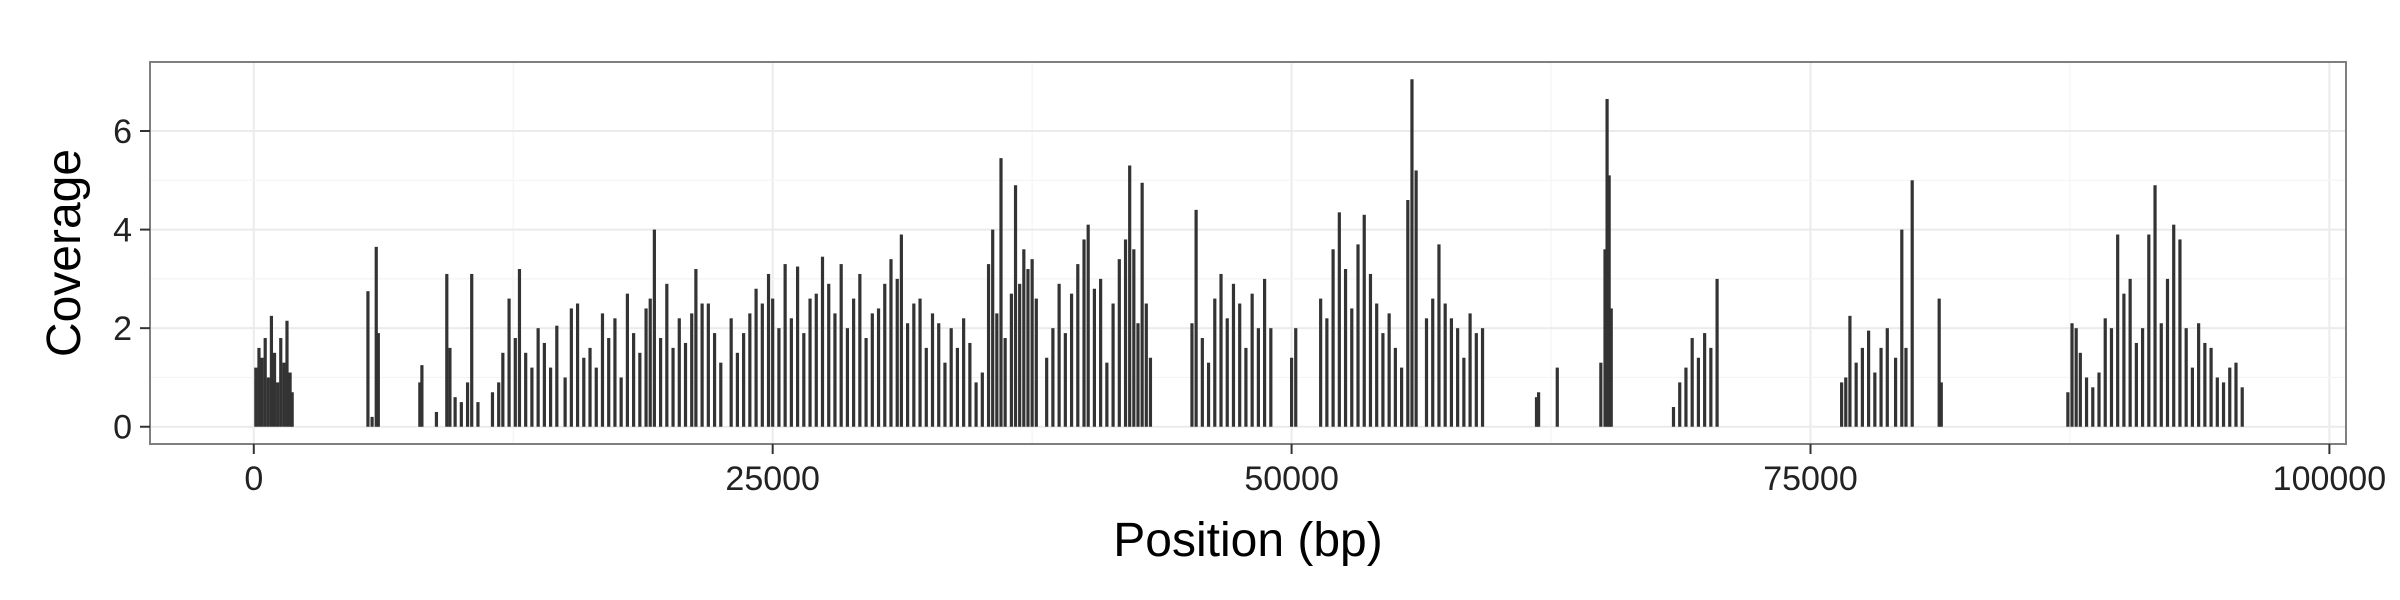 This screenshot has height=600, width=2400. What do you see at coordinates (1247, 540) in the screenshot?
I see `x-axis-title: Position (bp)` at bounding box center [1247, 540].